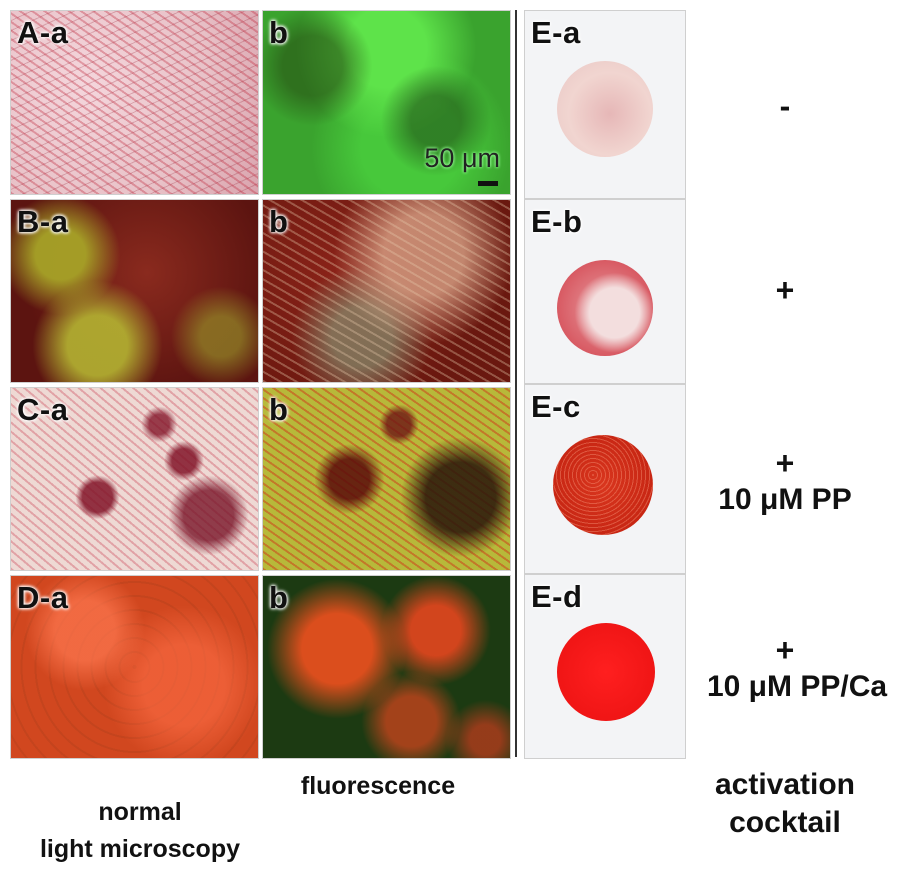  Describe the element at coordinates (386, 102) in the screenshot. I see `panel-A-b-fluorescence: b 50 μm` at that location.